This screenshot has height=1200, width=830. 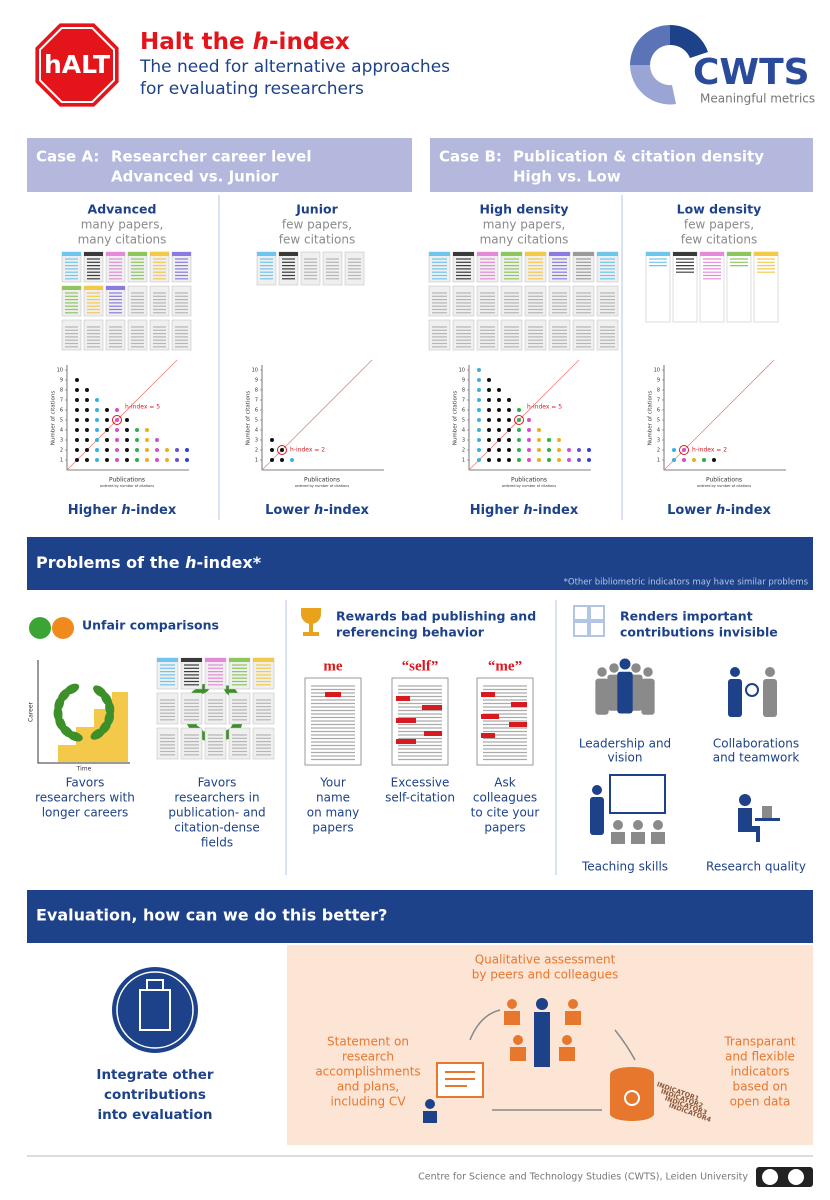 I want to click on panel-result-part: Higher, so click(x=95, y=510).